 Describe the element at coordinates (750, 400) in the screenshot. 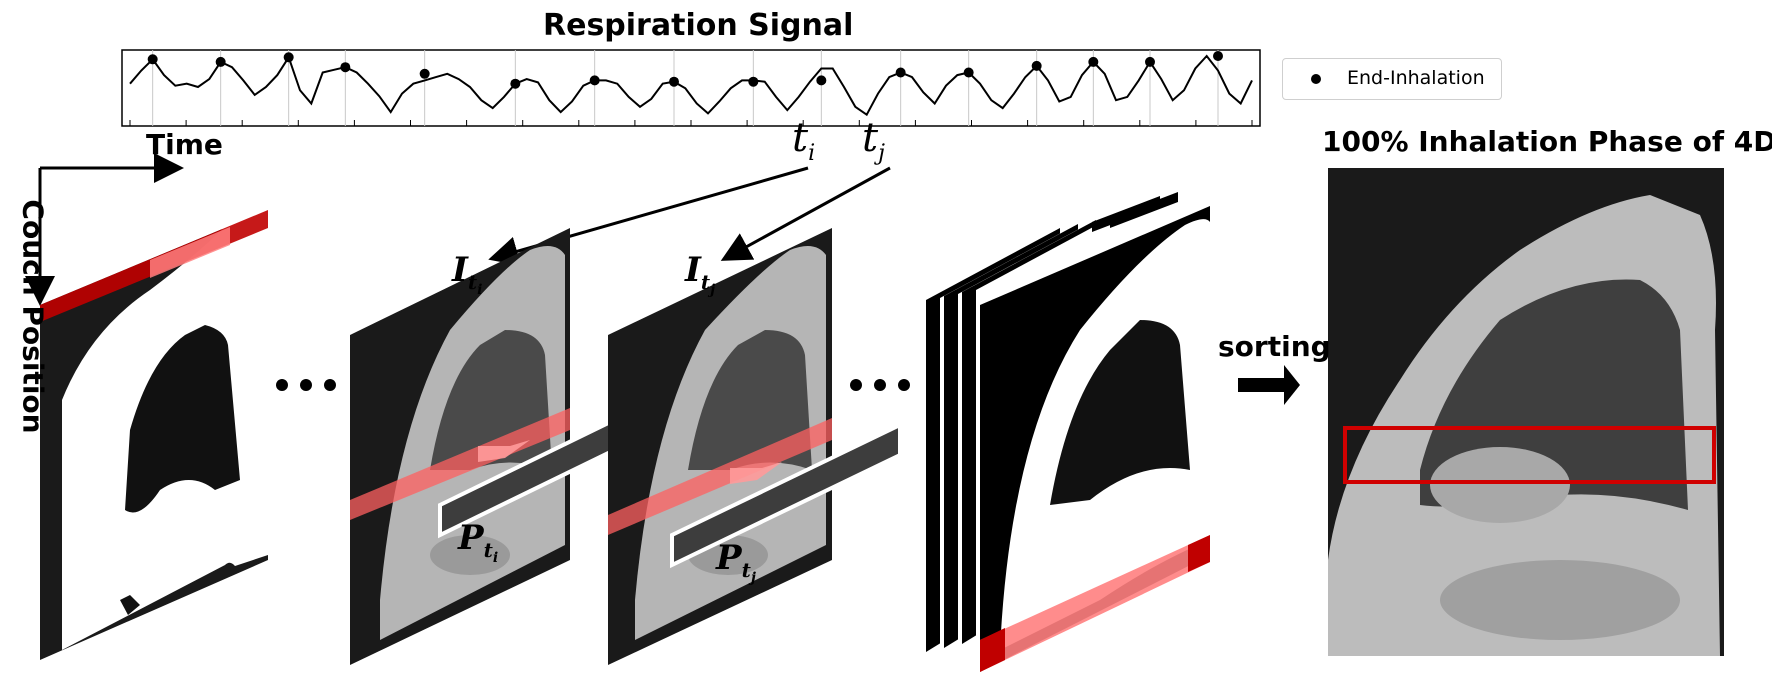

I see `slice-tj-lung` at that location.